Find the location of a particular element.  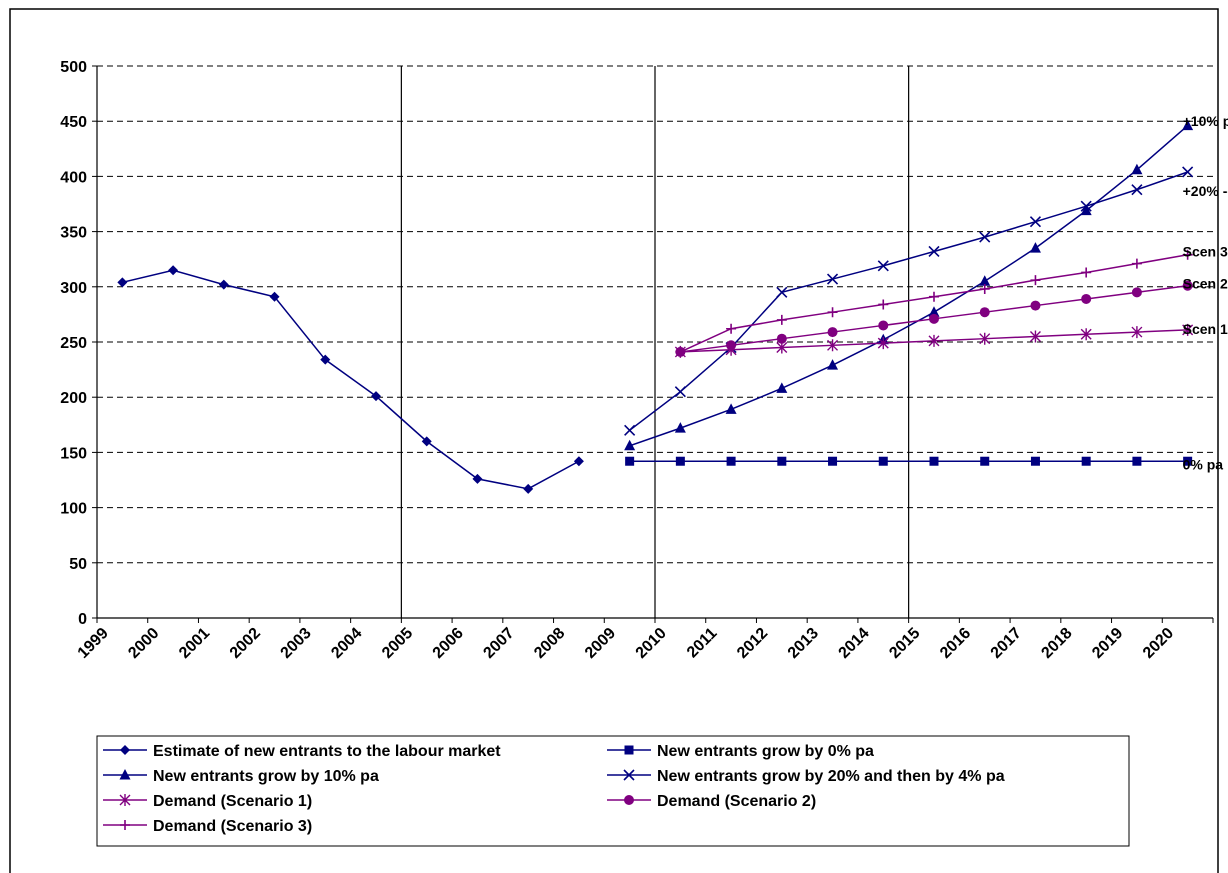

legend-label: Demand (Scenario 3) is located at coordinates (232, 826).